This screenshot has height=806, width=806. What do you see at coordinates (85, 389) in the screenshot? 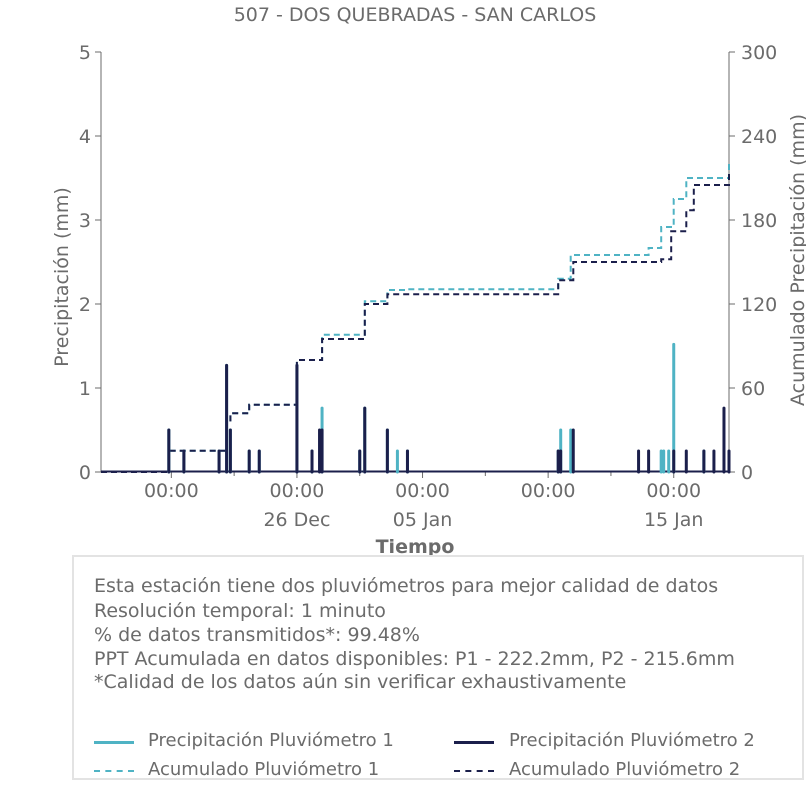
I see `y-left-tick-label: 1` at bounding box center [85, 389].